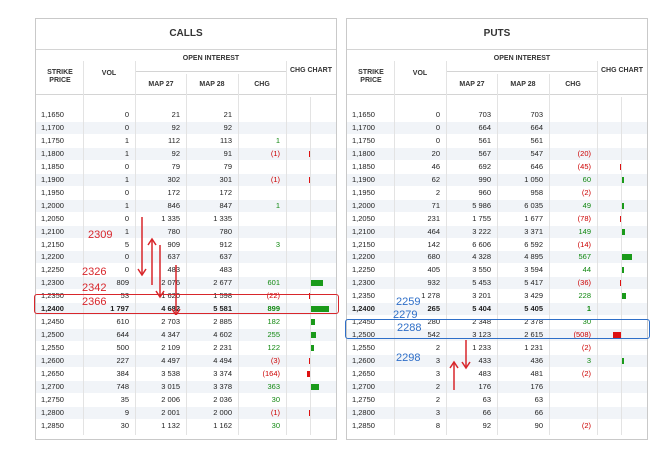 This screenshot has width=671, height=451. What do you see at coordinates (271, 373) in the screenshot?
I see `chg-cell: (164)` at bounding box center [271, 373].